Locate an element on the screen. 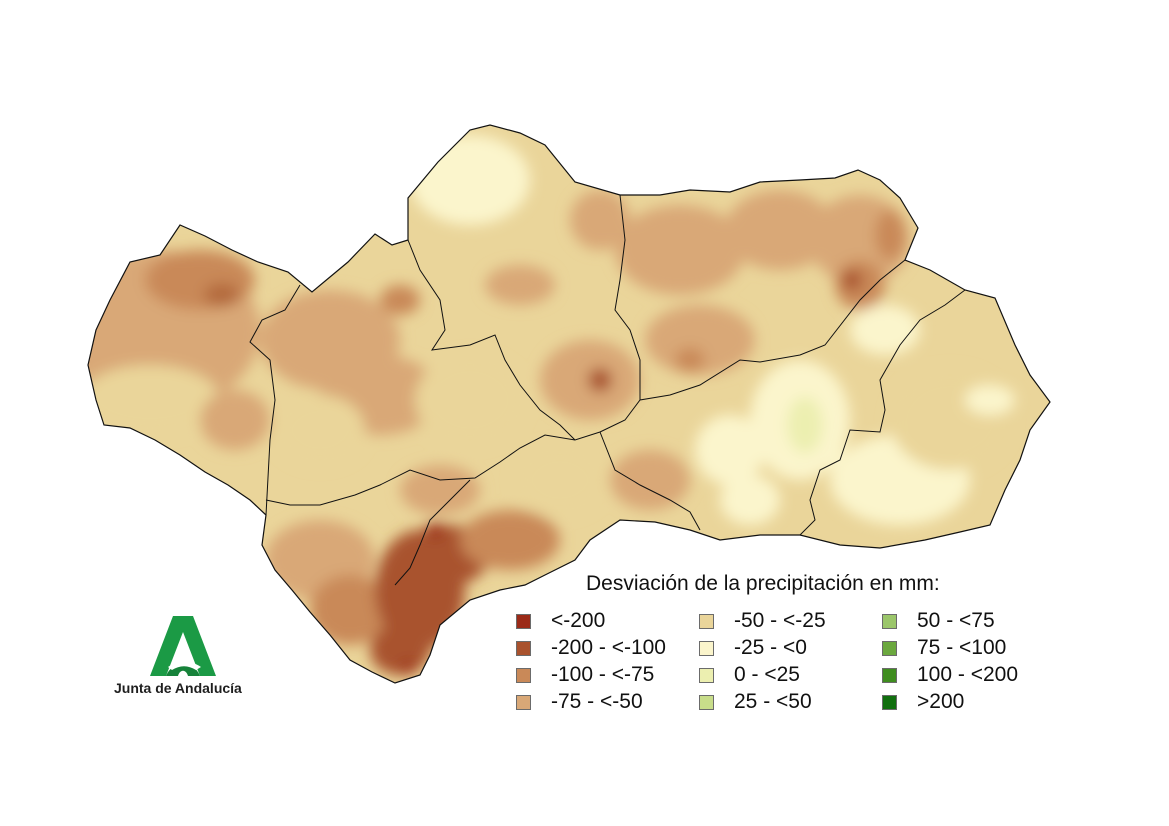 The height and width of the screenshot is (826, 1169). legend-item: -75 - <-50 is located at coordinates (579, 702).